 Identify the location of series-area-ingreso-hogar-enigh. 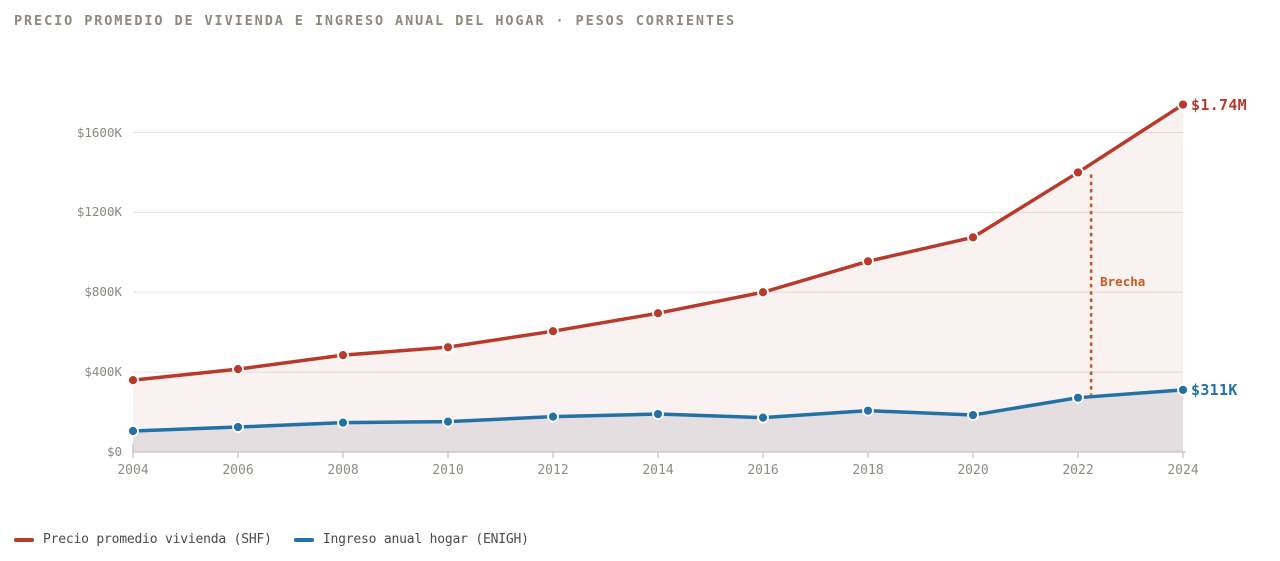
(658, 420).